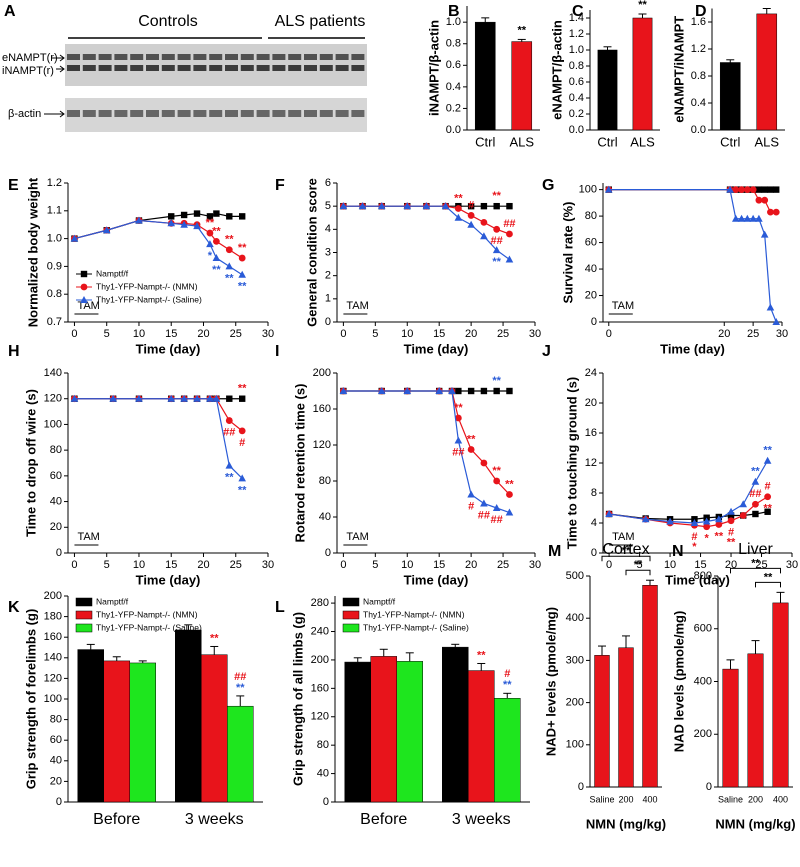 The image size is (800, 867). What do you see at coordinates (30, 58) in the screenshot?
I see `band-label: eNAMPT(r)` at bounding box center [30, 58].